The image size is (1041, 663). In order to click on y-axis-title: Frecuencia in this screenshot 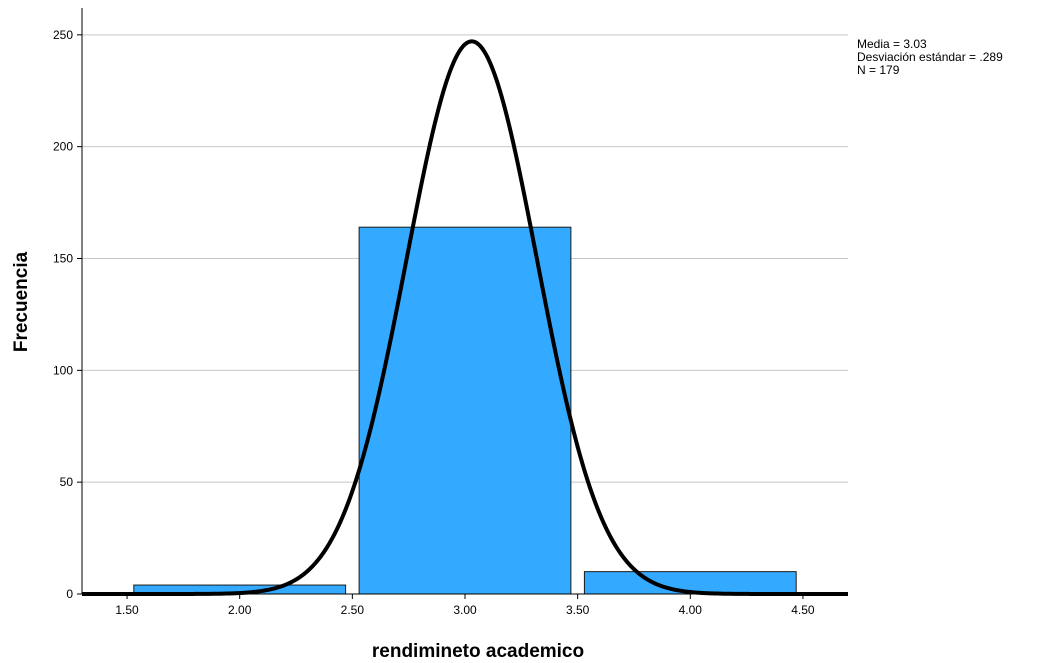, I will do `click(21, 301)`.